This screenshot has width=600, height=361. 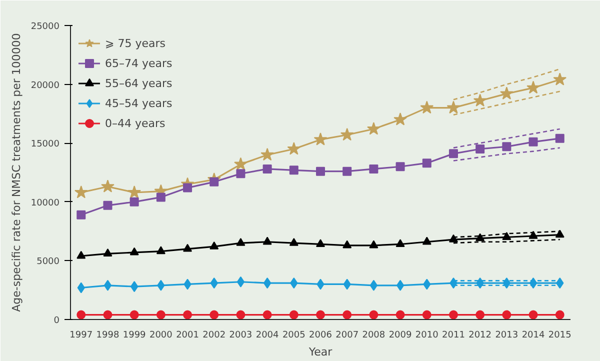 I want to click on y-tick-label: 5000, so click(x=48, y=262).